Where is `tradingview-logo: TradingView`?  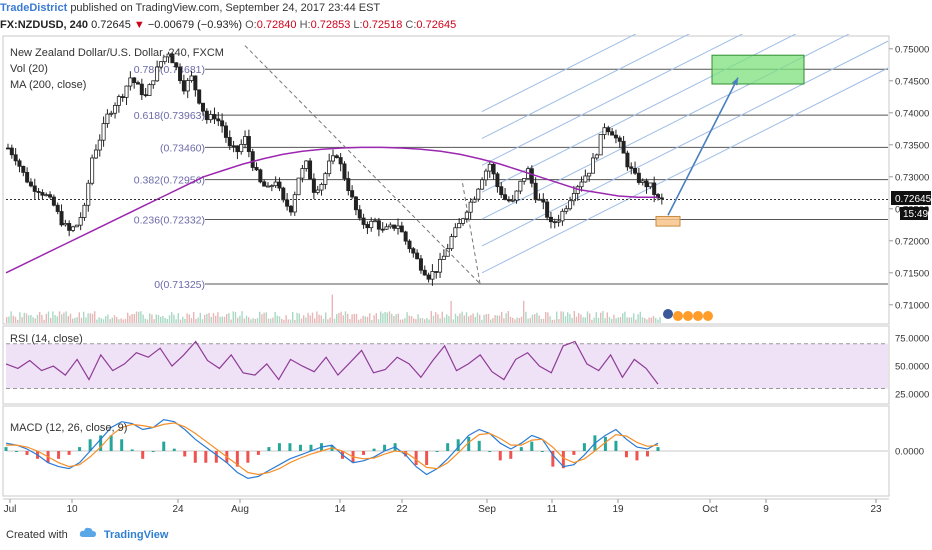 tradingview-logo: TradingView is located at coordinates (136, 535).